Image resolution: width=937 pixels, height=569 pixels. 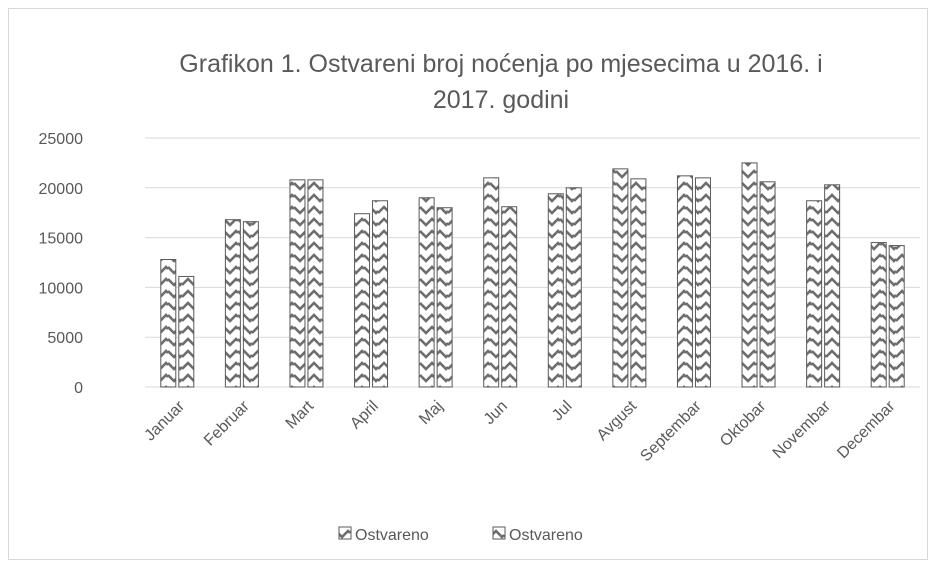 What do you see at coordinates (749, 275) in the screenshot?
I see `bar-series-1-oktobar` at bounding box center [749, 275].